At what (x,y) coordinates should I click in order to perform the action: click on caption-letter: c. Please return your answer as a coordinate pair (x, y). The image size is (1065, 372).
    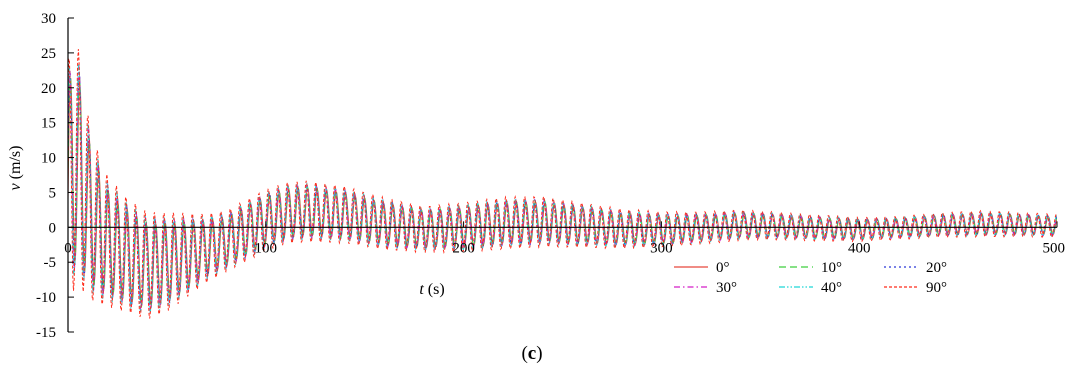
    Looking at the image, I should click on (532, 353).